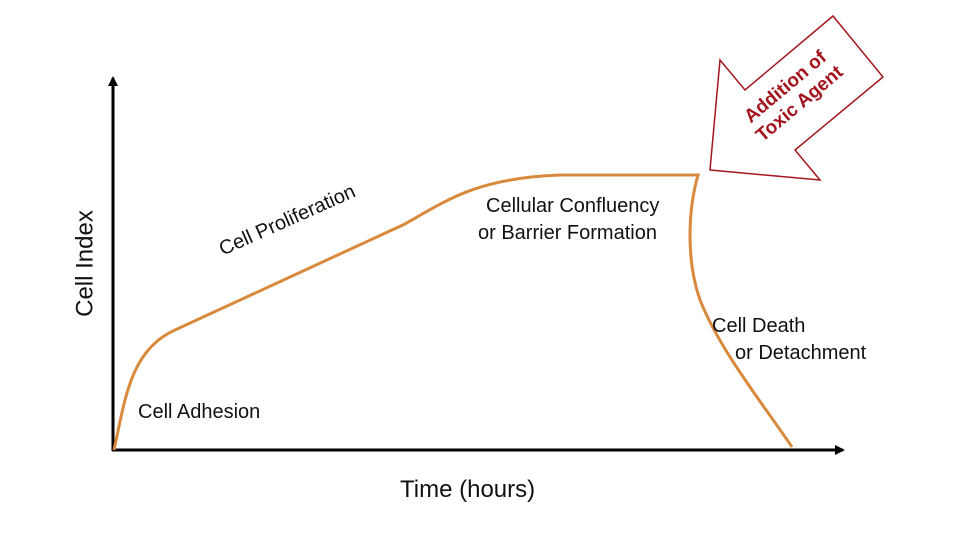  Describe the element at coordinates (801, 353) in the screenshot. I see `label-death-2: or Detachment` at that location.